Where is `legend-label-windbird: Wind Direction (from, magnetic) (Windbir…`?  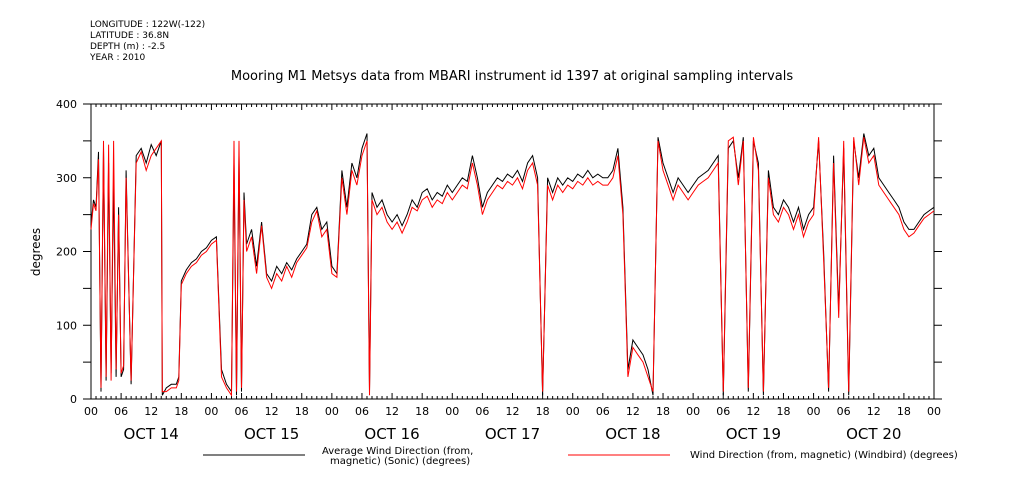
legend-label-windbird: Wind Direction (from, magnetic) (Windbir… is located at coordinates (824, 455).